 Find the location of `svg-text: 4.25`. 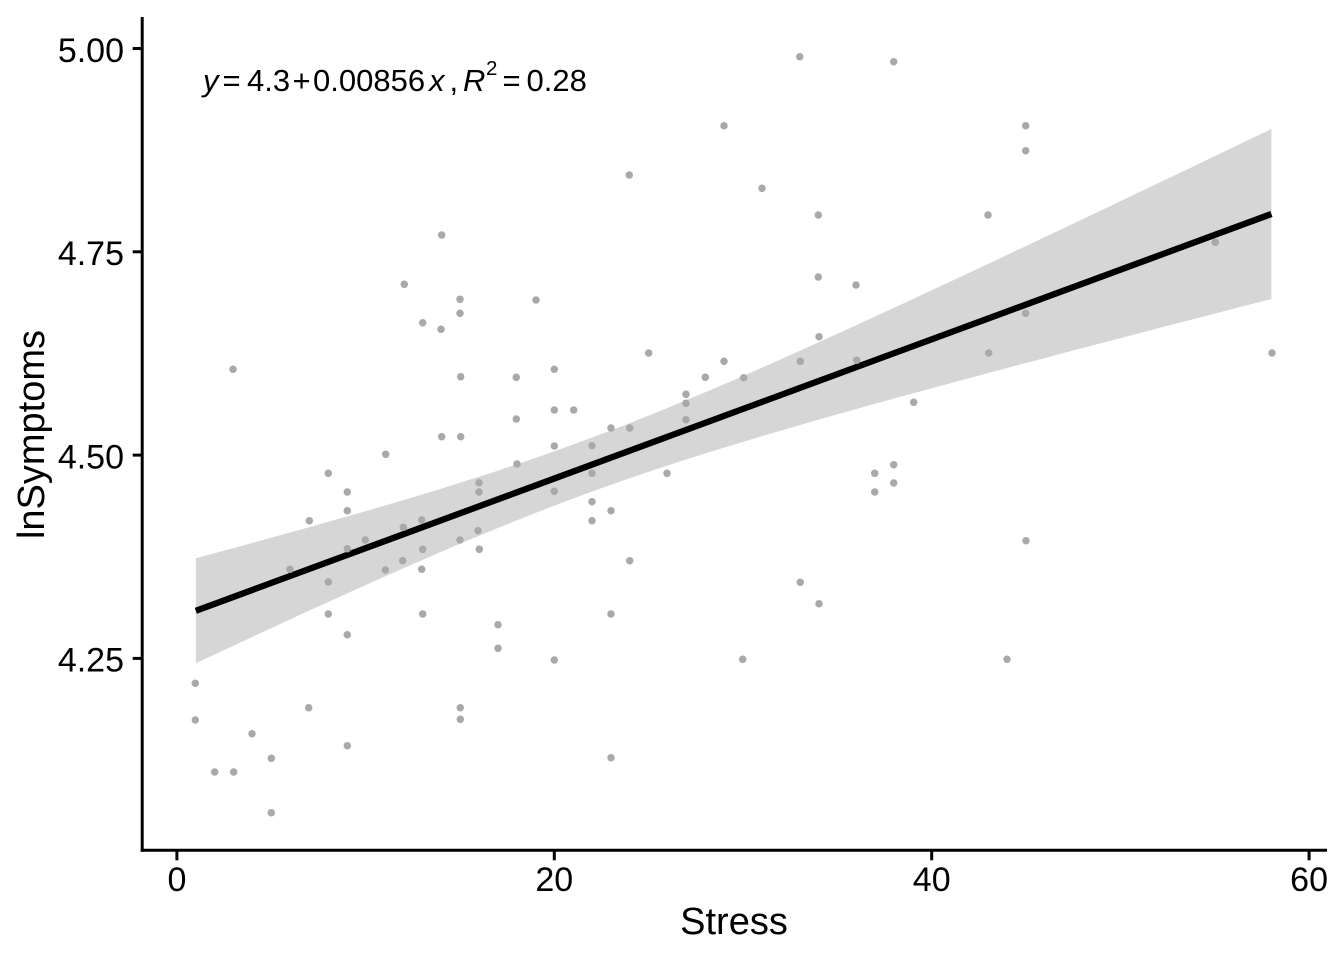

svg-text: 4.25 is located at coordinates (91, 661).